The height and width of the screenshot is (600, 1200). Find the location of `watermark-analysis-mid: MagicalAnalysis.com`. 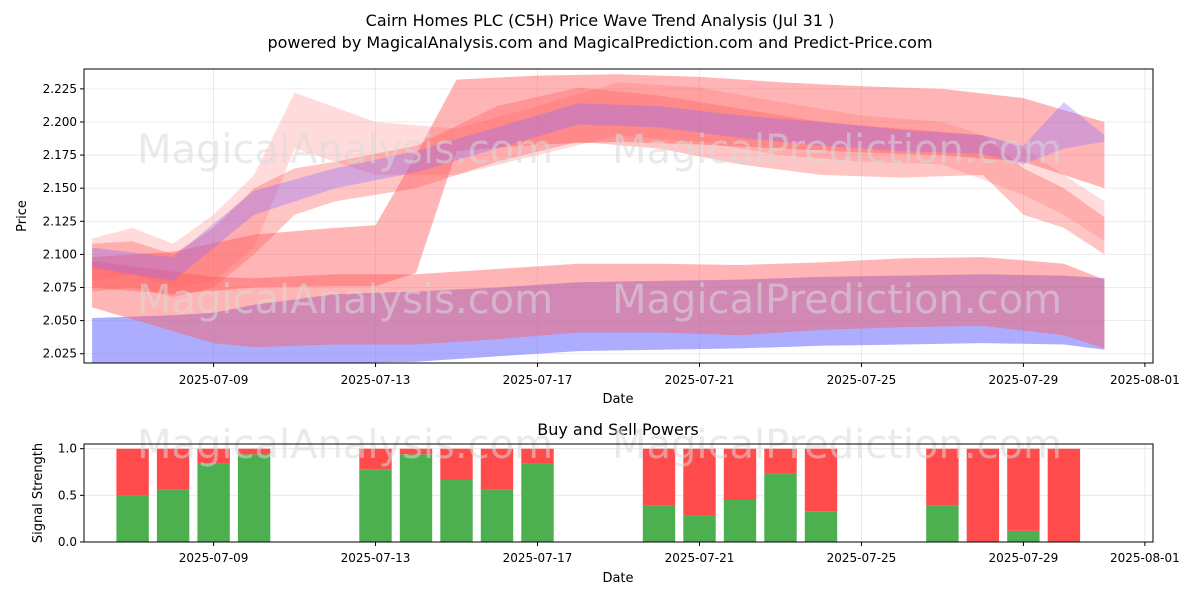

watermark-analysis-mid: MagicalAnalysis.com is located at coordinates (345, 300).